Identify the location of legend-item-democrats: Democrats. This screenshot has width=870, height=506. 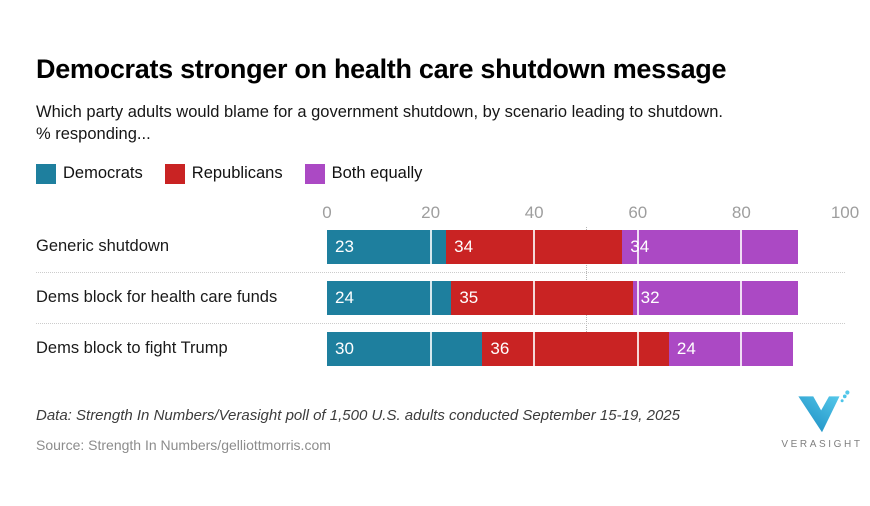
(89, 173).